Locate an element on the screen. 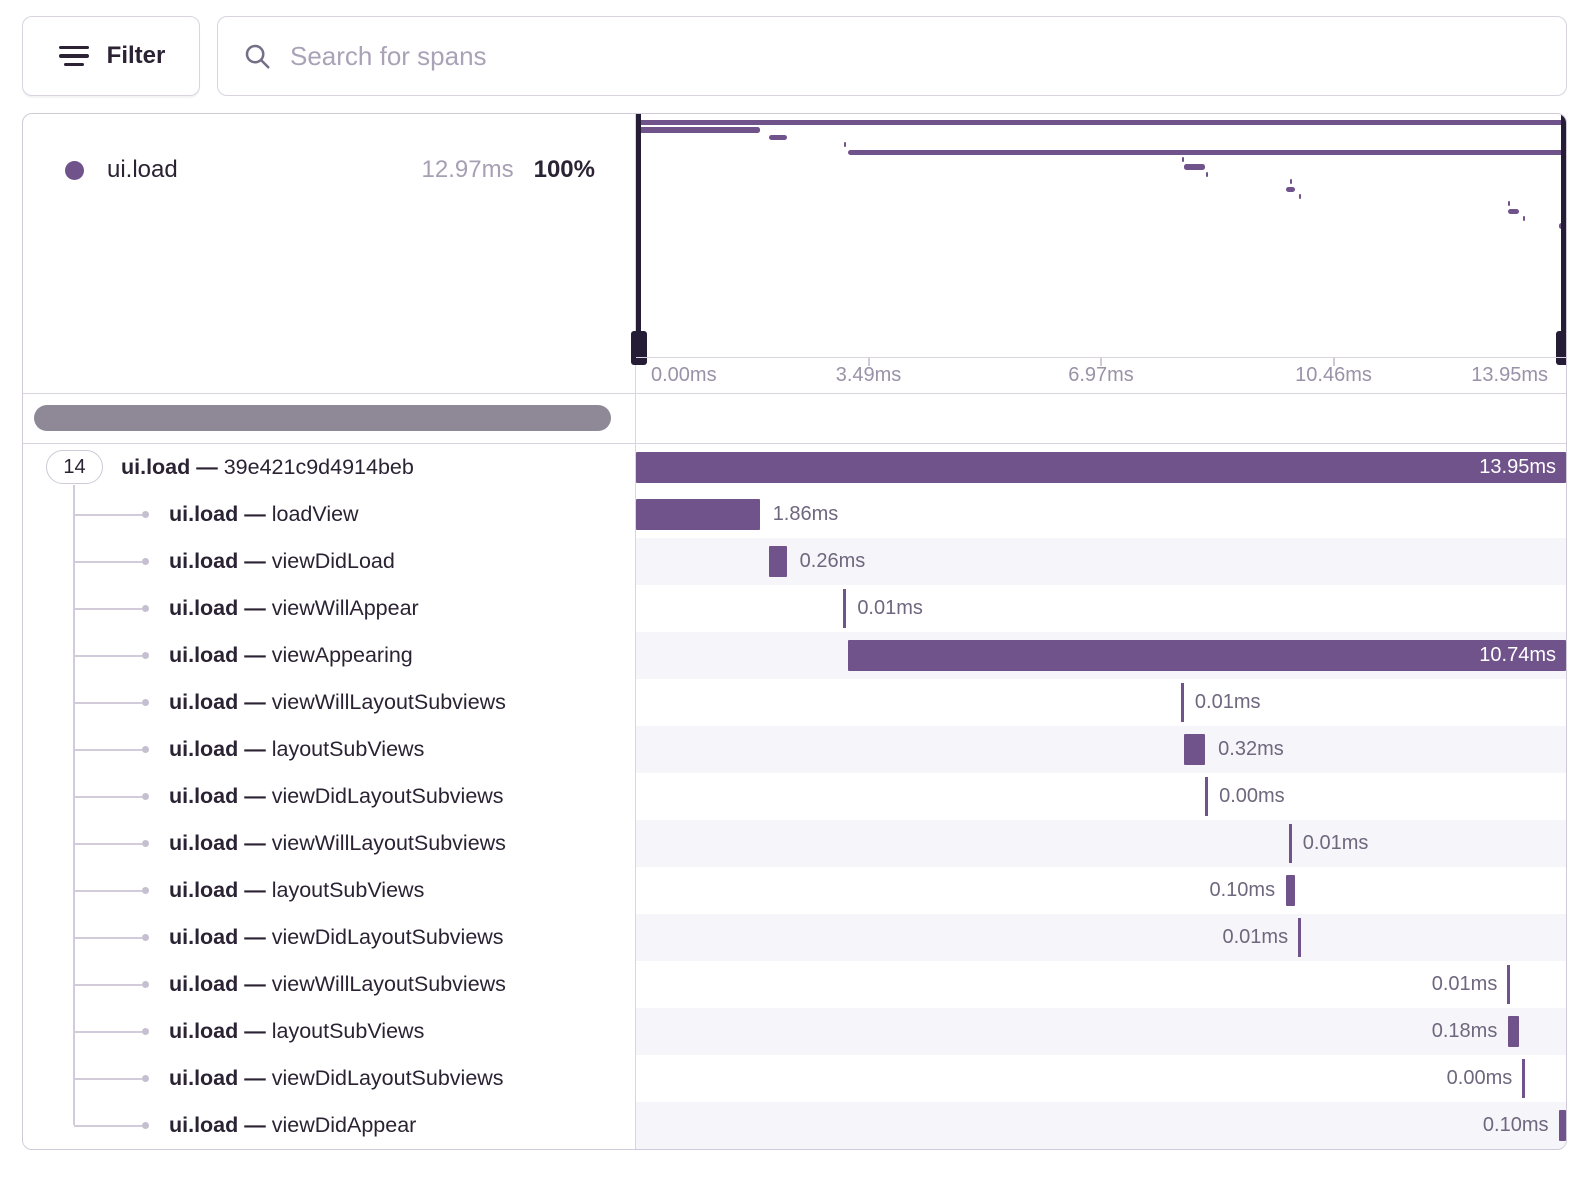 This screenshot has width=1588, height=1184. axis-label-0: 0.00ms is located at coordinates (684, 375).